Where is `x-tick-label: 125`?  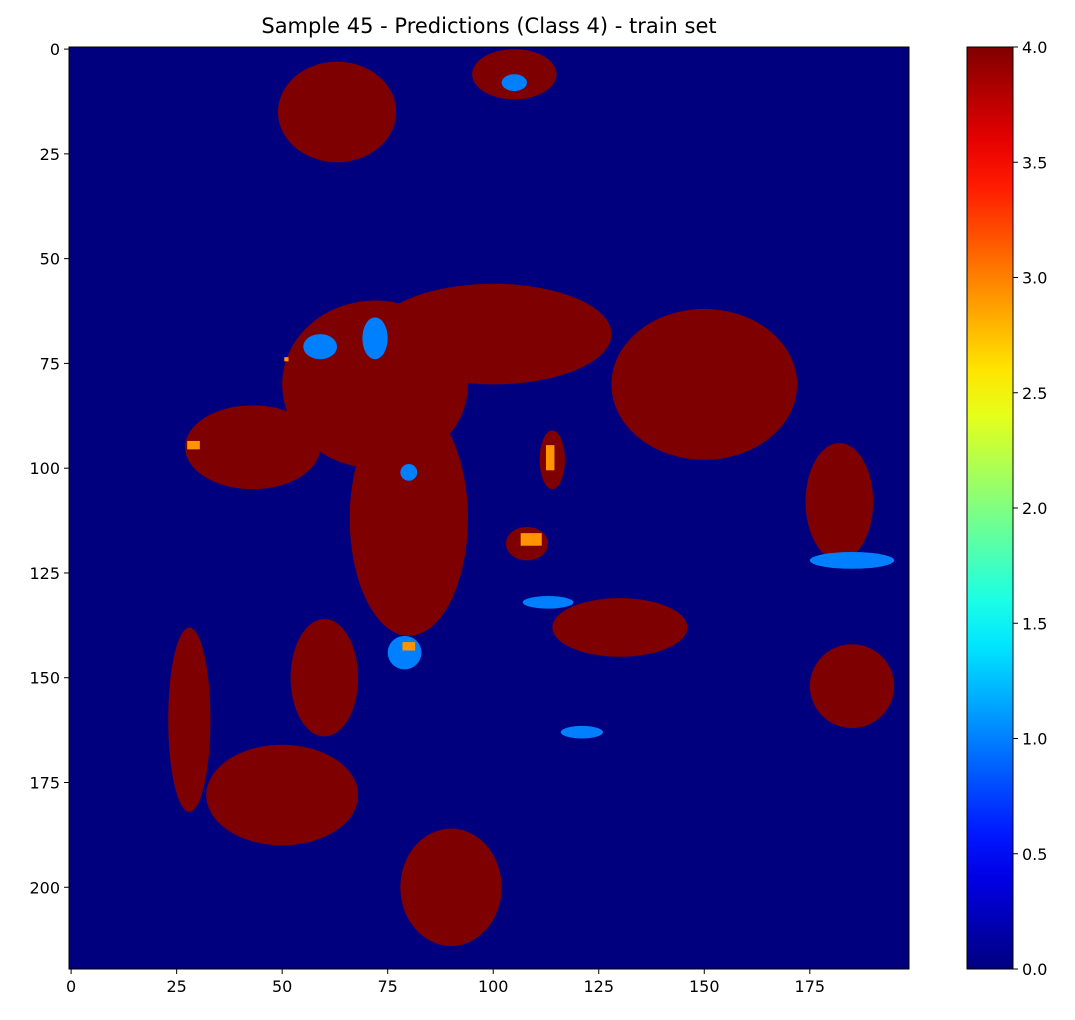
x-tick-label: 125 is located at coordinates (598, 986).